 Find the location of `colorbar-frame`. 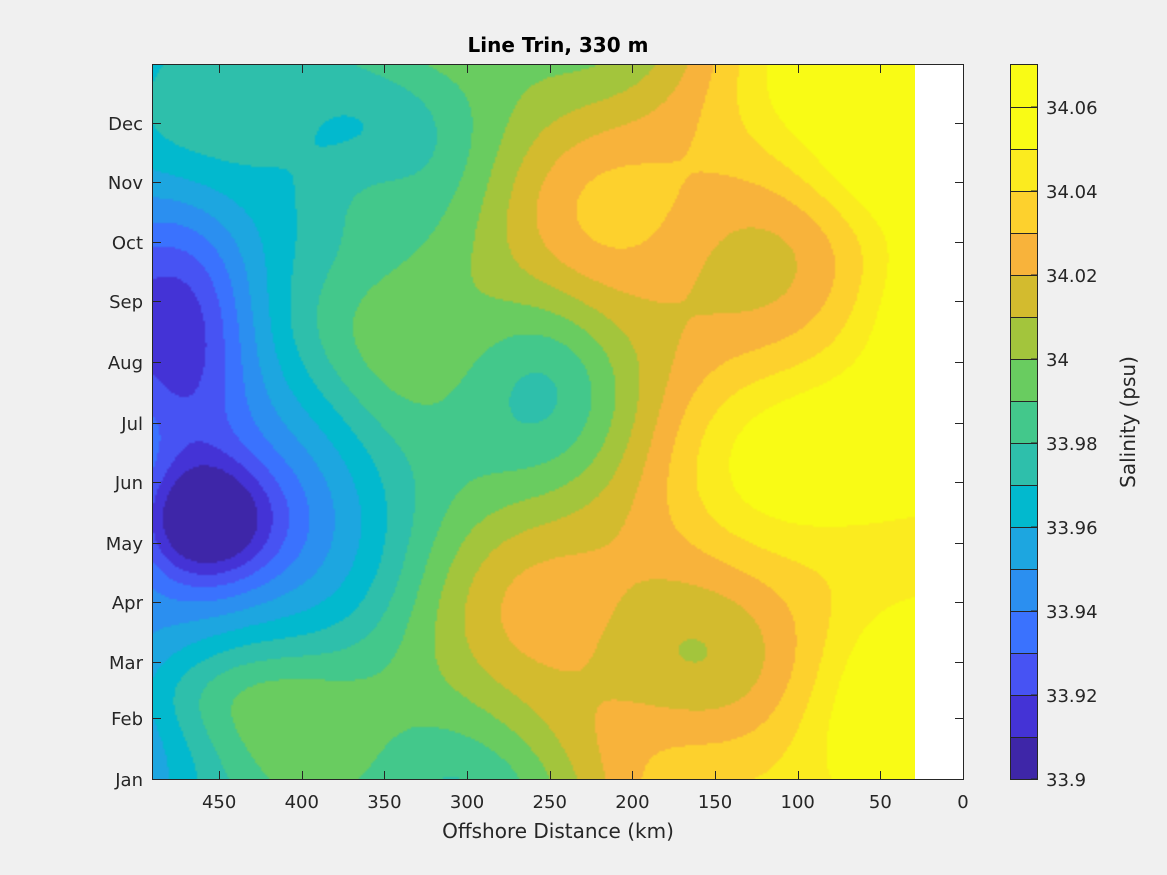

colorbar-frame is located at coordinates (1024, 422).